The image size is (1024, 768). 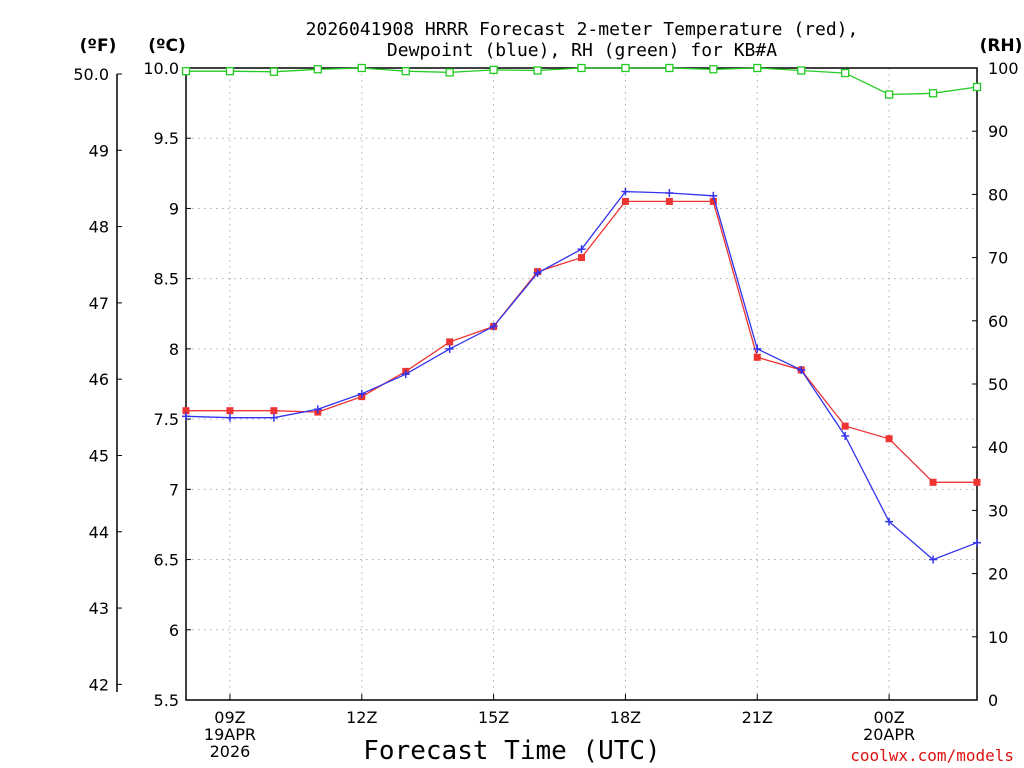 I want to click on rh-tick-label: 60, so click(x=998, y=321).